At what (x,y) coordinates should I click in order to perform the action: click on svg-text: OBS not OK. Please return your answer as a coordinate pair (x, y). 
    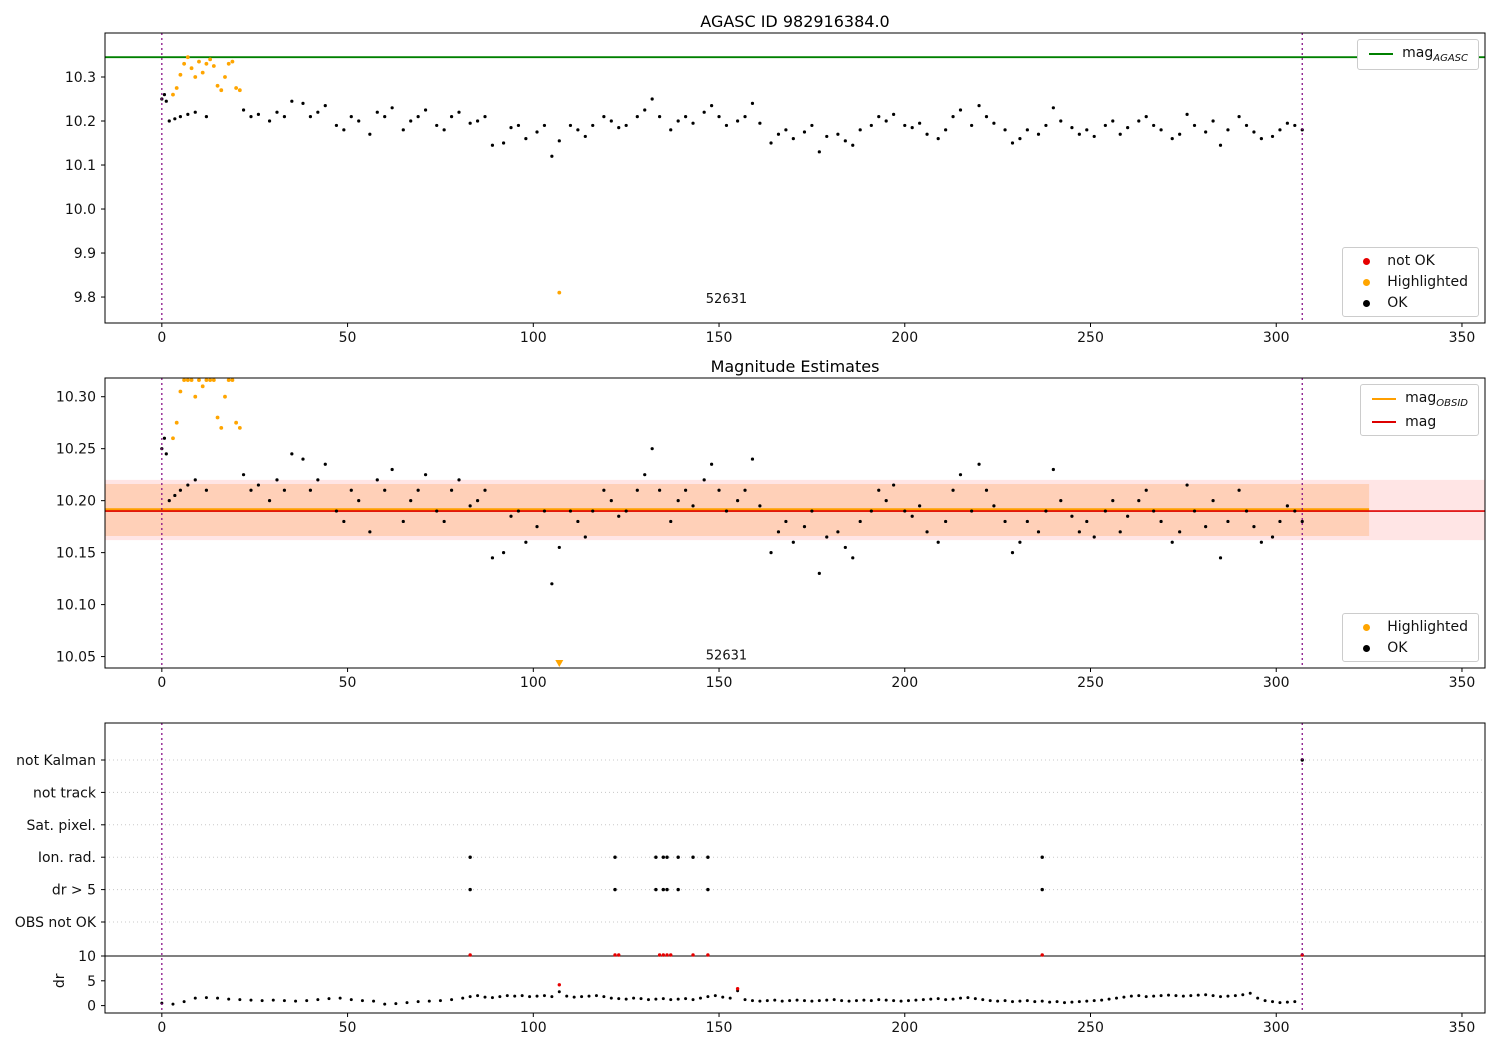
    Looking at the image, I should click on (56, 923).